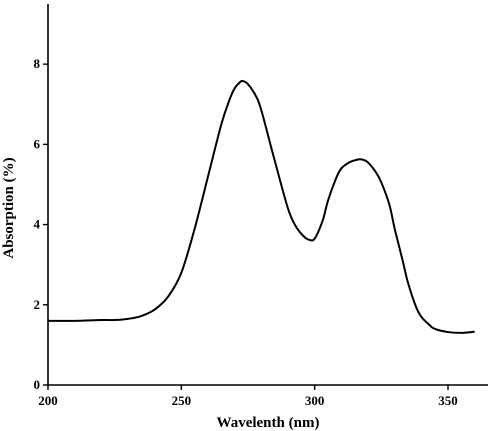 The height and width of the screenshot is (431, 490). Describe the element at coordinates (37, 143) in the screenshot. I see `y-tick-label: 6` at that location.